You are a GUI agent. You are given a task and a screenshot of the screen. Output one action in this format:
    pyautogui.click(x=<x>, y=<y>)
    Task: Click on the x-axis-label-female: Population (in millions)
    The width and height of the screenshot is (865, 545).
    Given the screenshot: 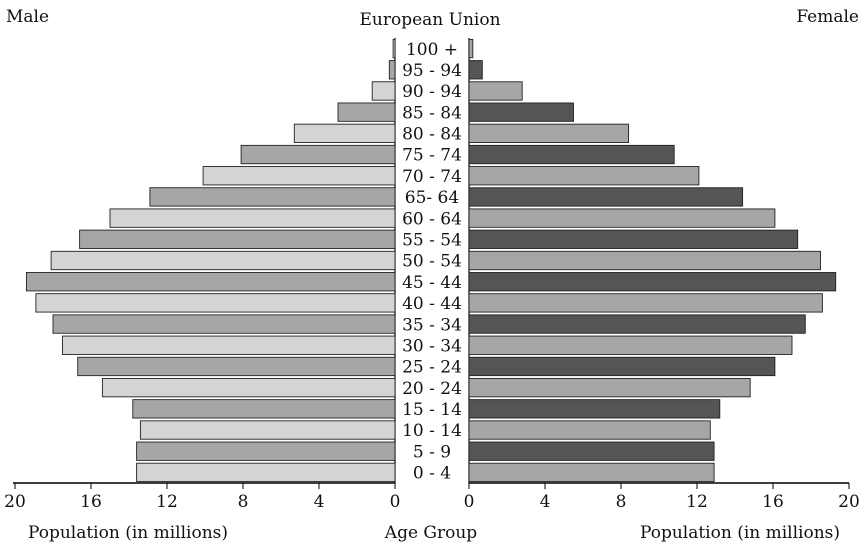 What is the action you would take?
    pyautogui.click(x=740, y=533)
    